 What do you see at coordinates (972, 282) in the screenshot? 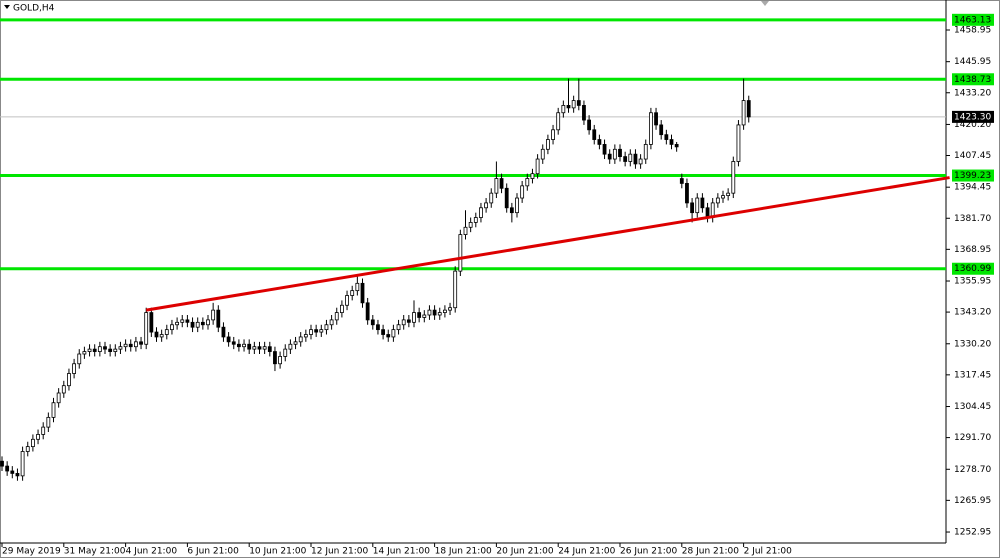
I see `y-tick-label: 1355.95` at bounding box center [972, 282].